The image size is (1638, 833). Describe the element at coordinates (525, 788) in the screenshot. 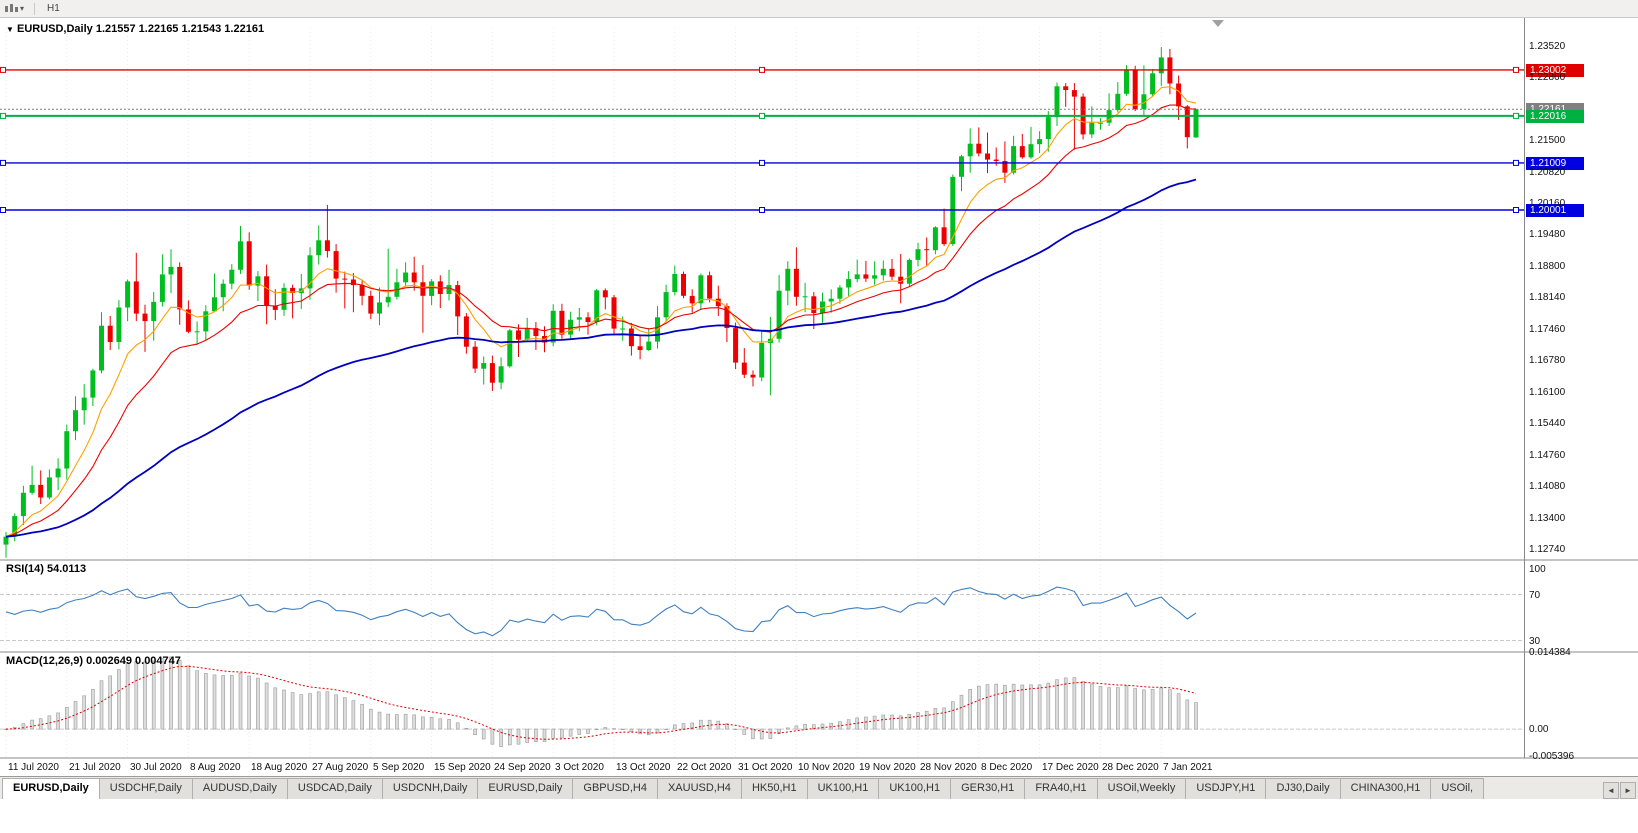

I see `chart-tab-5: EURUSD,Daily` at that location.